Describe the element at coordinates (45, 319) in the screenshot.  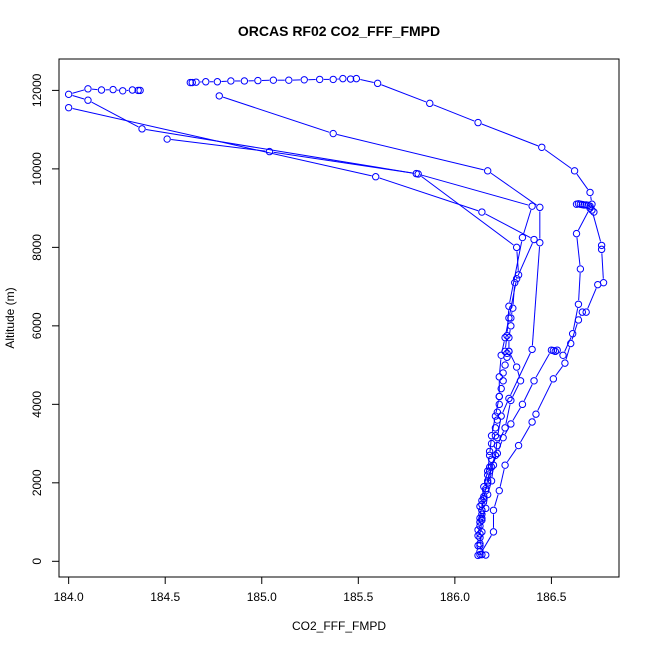
I see `y-axis: 0 2000 4000 6000 8000 10000 12000` at that location.